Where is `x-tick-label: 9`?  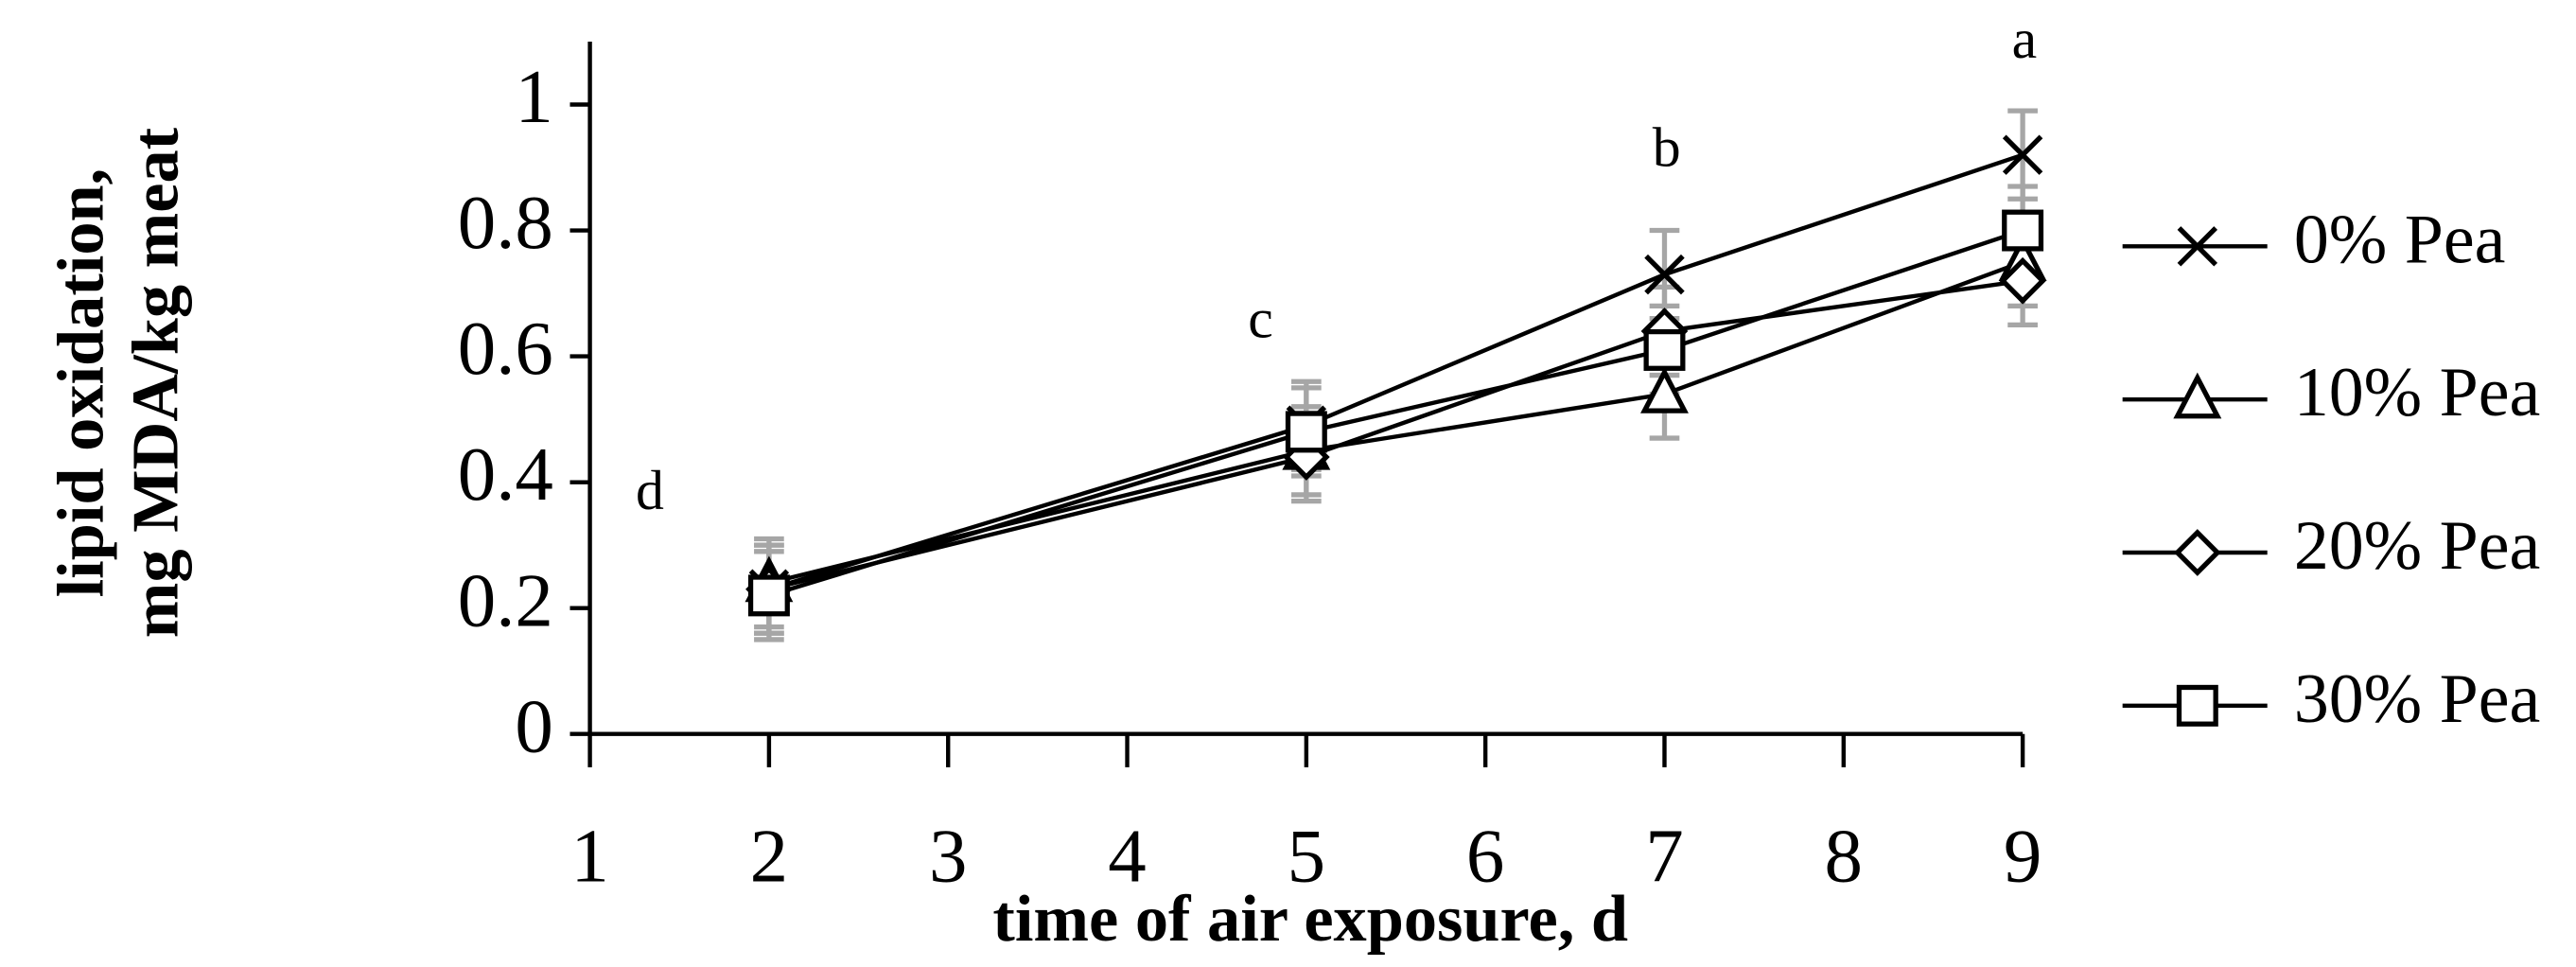
x-tick-label: 9 is located at coordinates (2023, 857).